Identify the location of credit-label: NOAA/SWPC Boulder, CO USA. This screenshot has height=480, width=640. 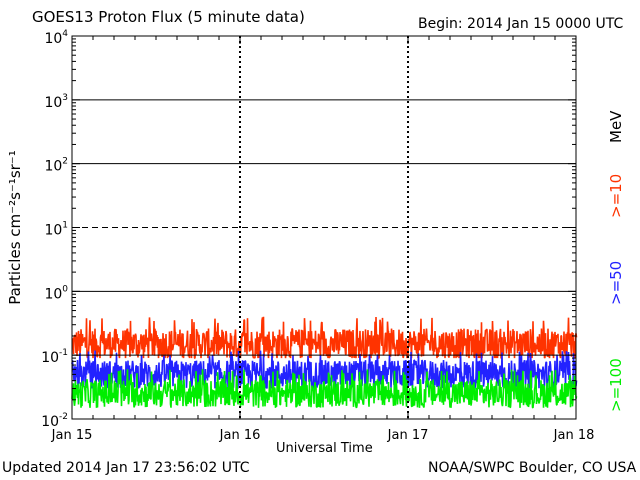
(532, 468).